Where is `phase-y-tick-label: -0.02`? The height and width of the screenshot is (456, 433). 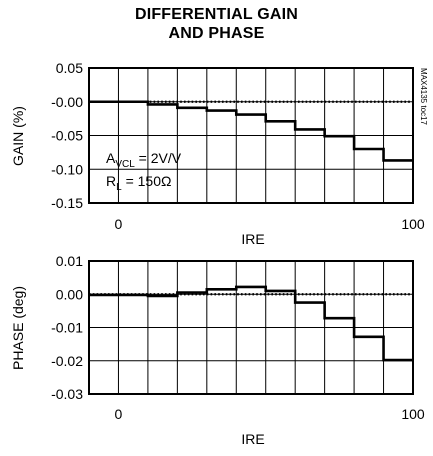 phase-y-tick-label: -0.02 is located at coordinates (67, 361).